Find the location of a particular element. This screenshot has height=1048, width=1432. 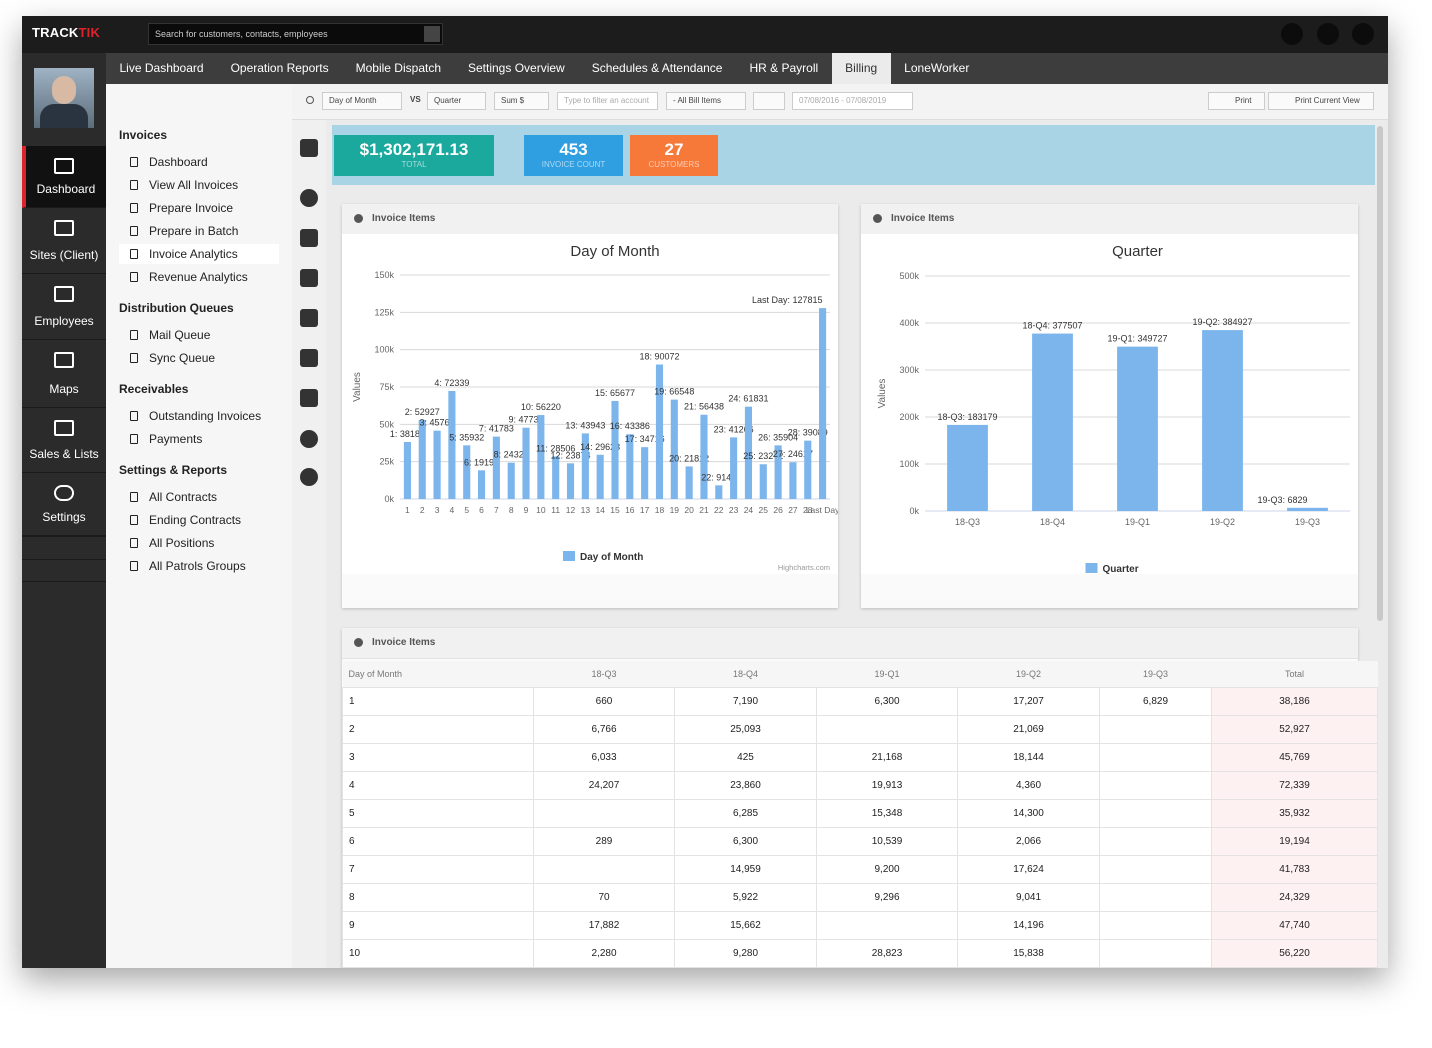

toolbar-control: Day of Month is located at coordinates (362, 101).